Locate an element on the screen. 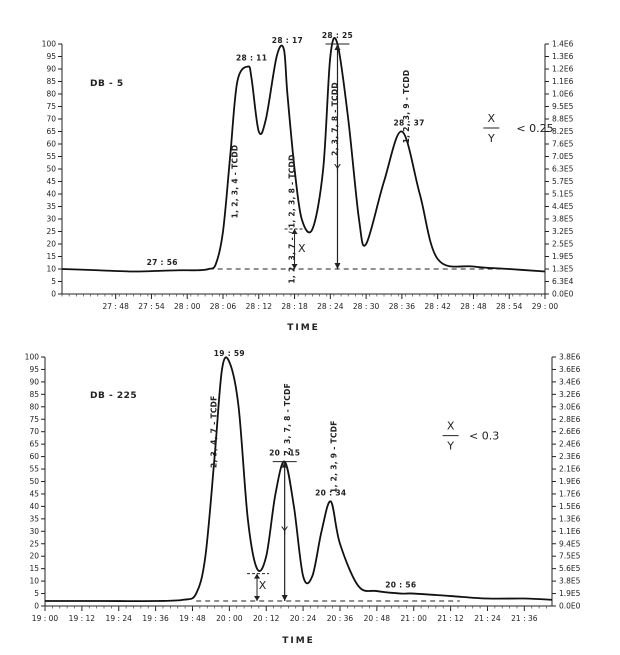 The height and width of the screenshot is (655, 620). x-tick-label: 19 : 48 is located at coordinates (192, 618).